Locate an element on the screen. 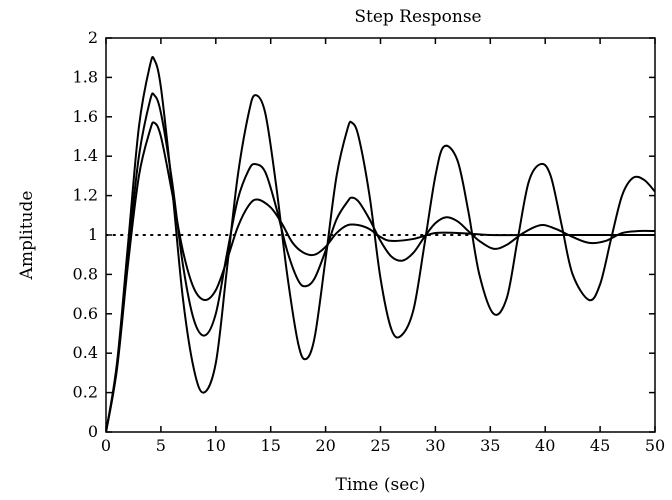 This screenshot has height=500, width=672. y-tick-label: 1 is located at coordinates (93, 234).